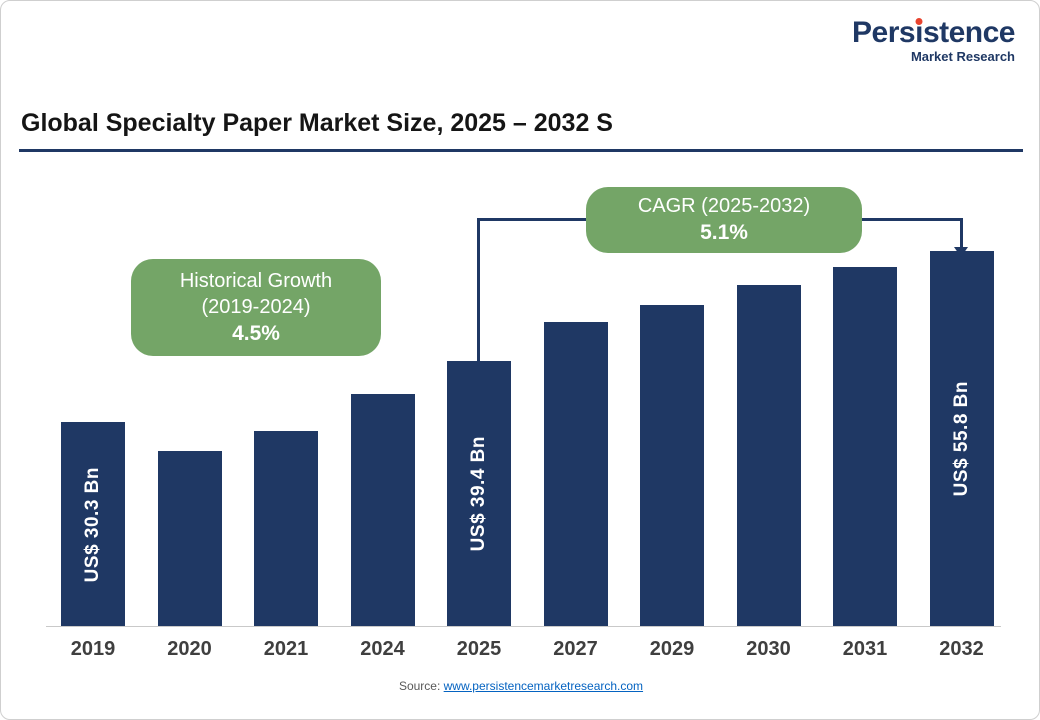 This screenshot has width=1040, height=720. Describe the element at coordinates (962, 56) in the screenshot. I see `logo-tagline: Market Research` at that location.